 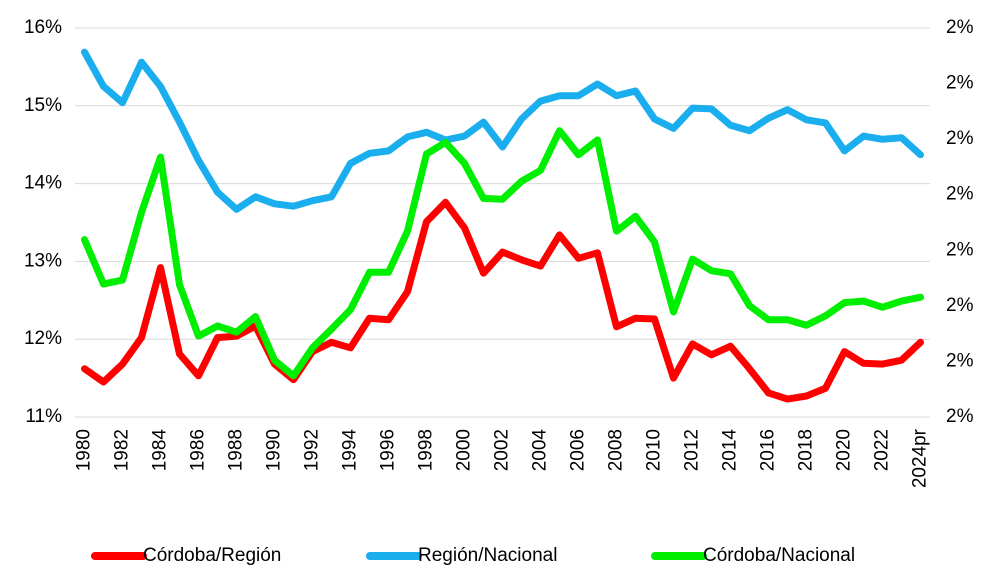 I want to click on x-tick-label: 1992, so click(x=312, y=450).